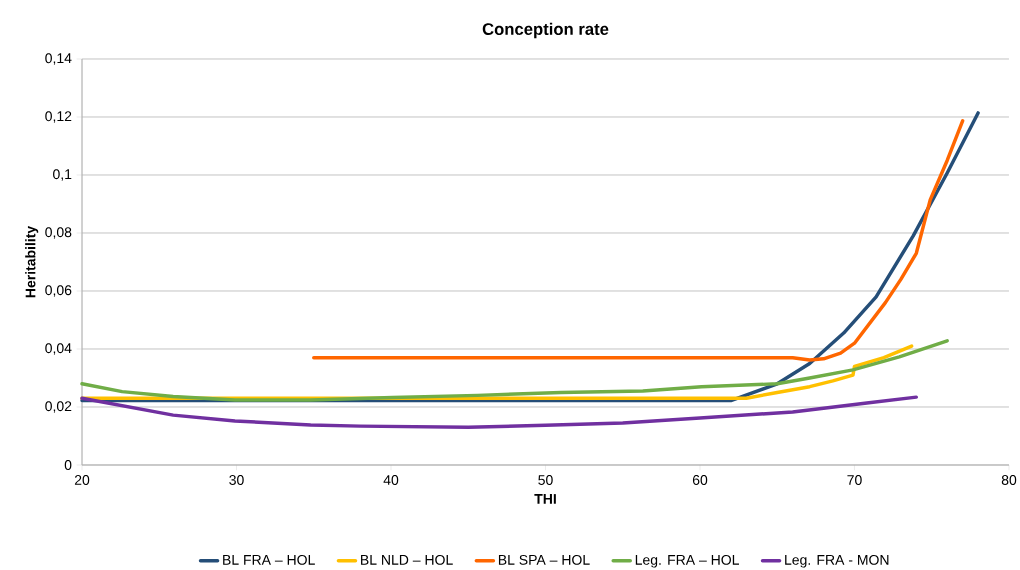 The image size is (1020, 570). What do you see at coordinates (837, 561) in the screenshot?
I see `legend-label: Leg. FRA - MON` at bounding box center [837, 561].